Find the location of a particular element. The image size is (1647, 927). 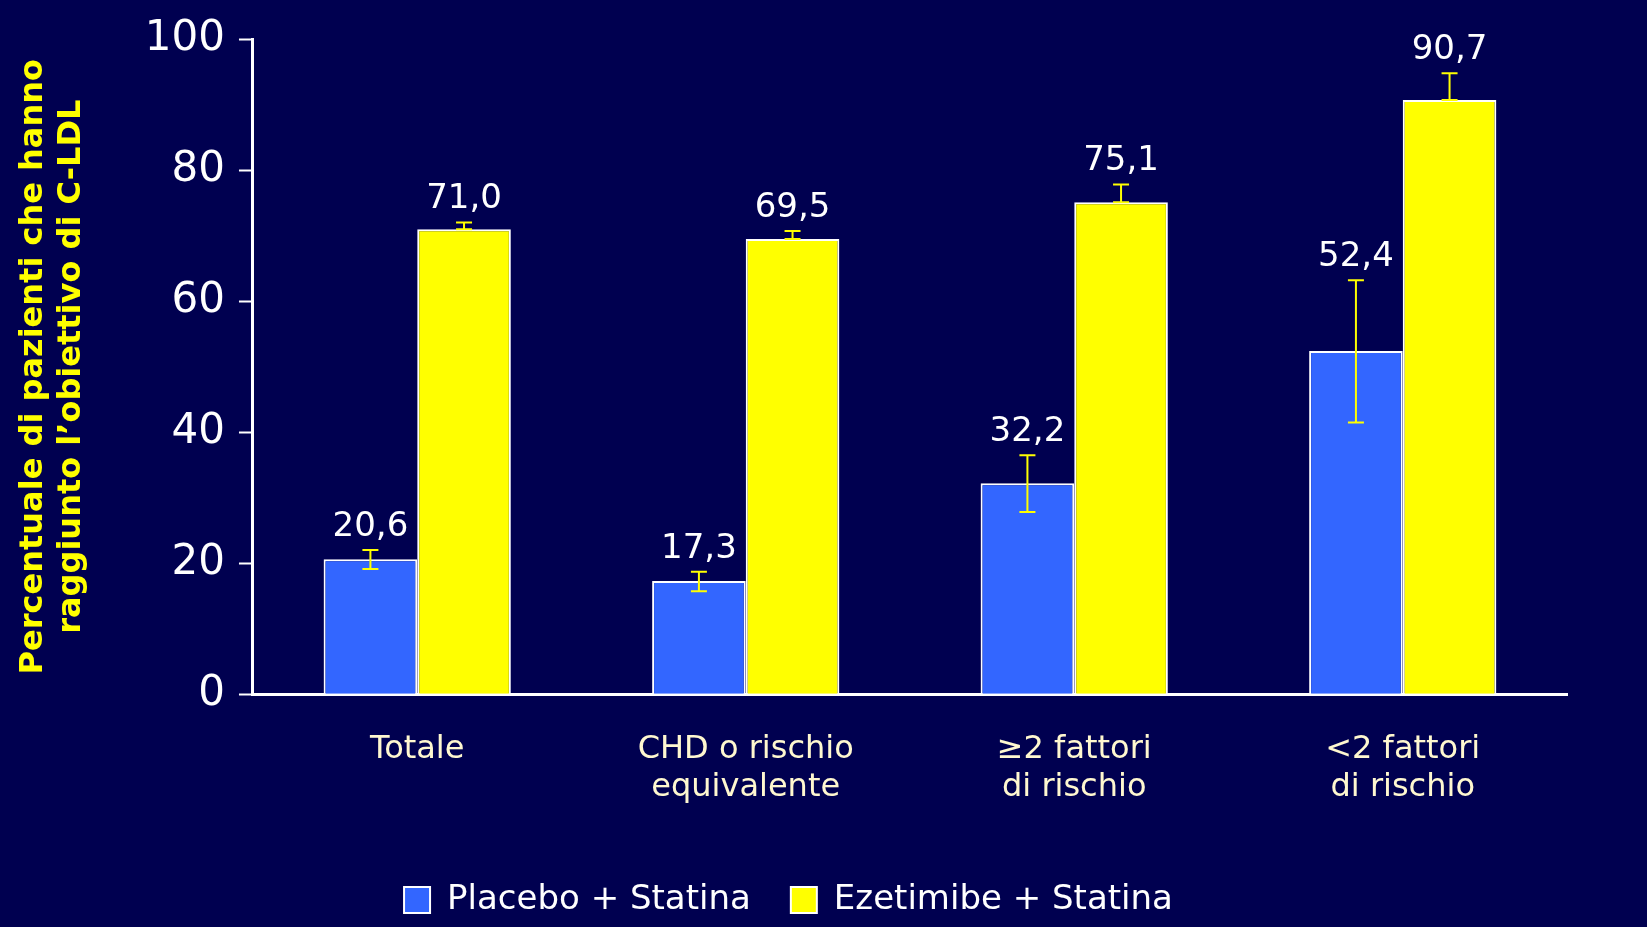

y-tick-label: 0 is located at coordinates (211, 691).